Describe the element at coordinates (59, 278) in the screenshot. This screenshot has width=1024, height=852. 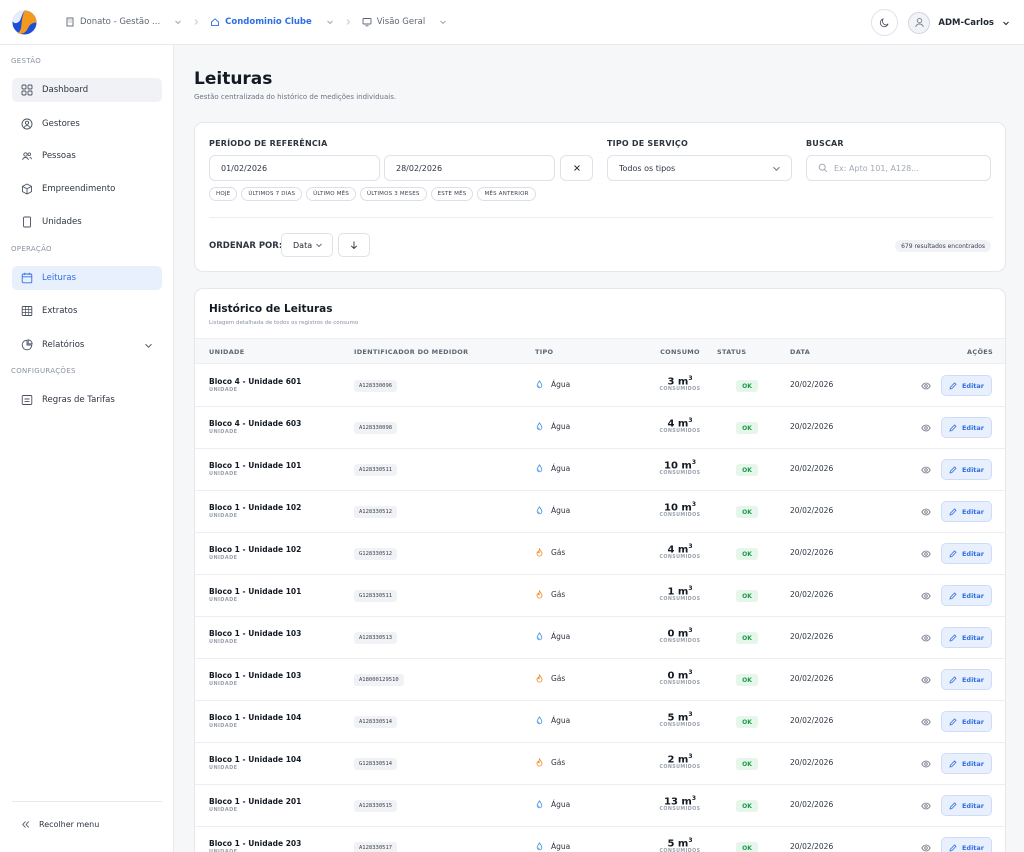
I see `sidebar-item-label: Leituras` at that location.